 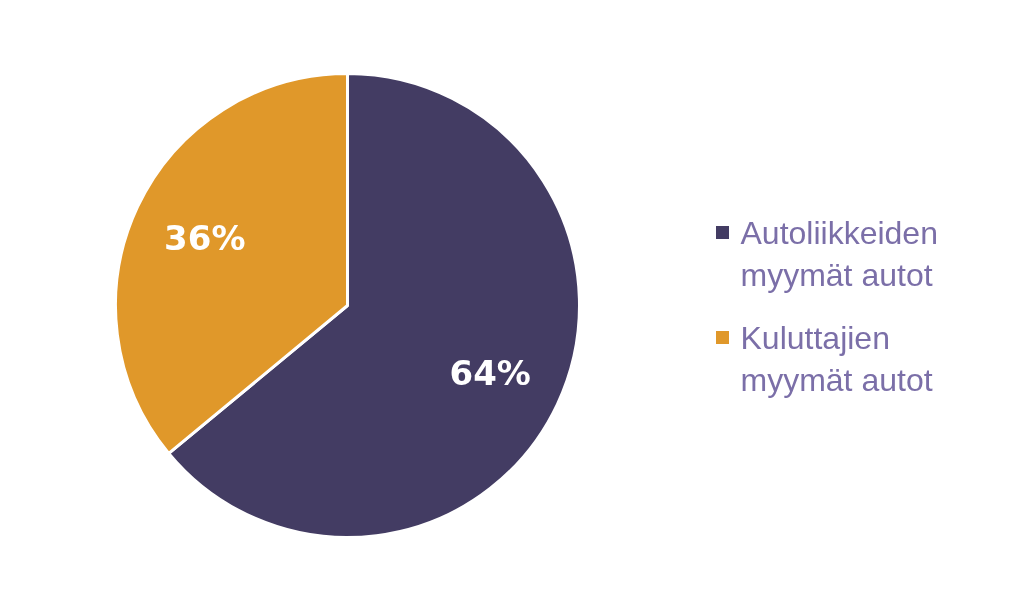 What do you see at coordinates (490, 372) in the screenshot?
I see `data-label: 64%` at bounding box center [490, 372].